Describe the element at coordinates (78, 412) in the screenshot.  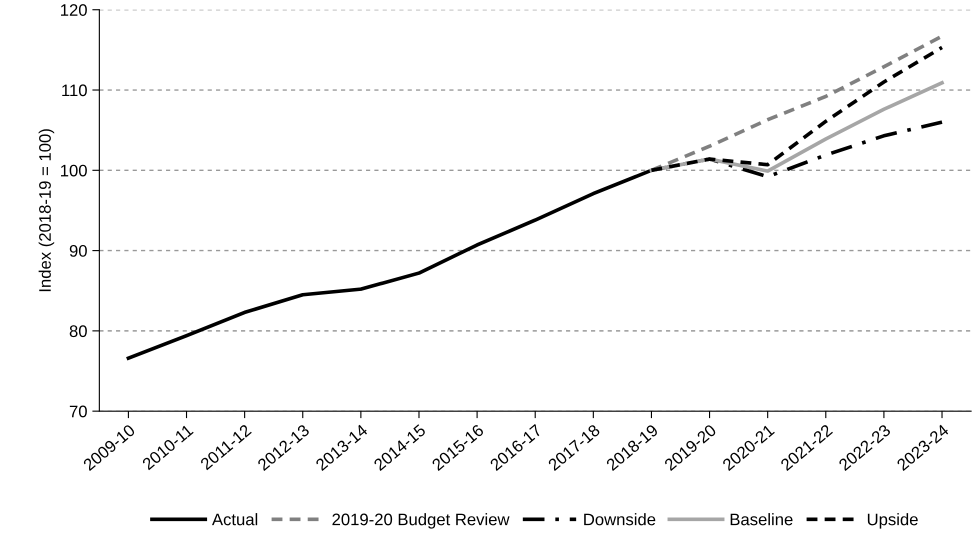
I see `y-tick-label: 70` at that location.